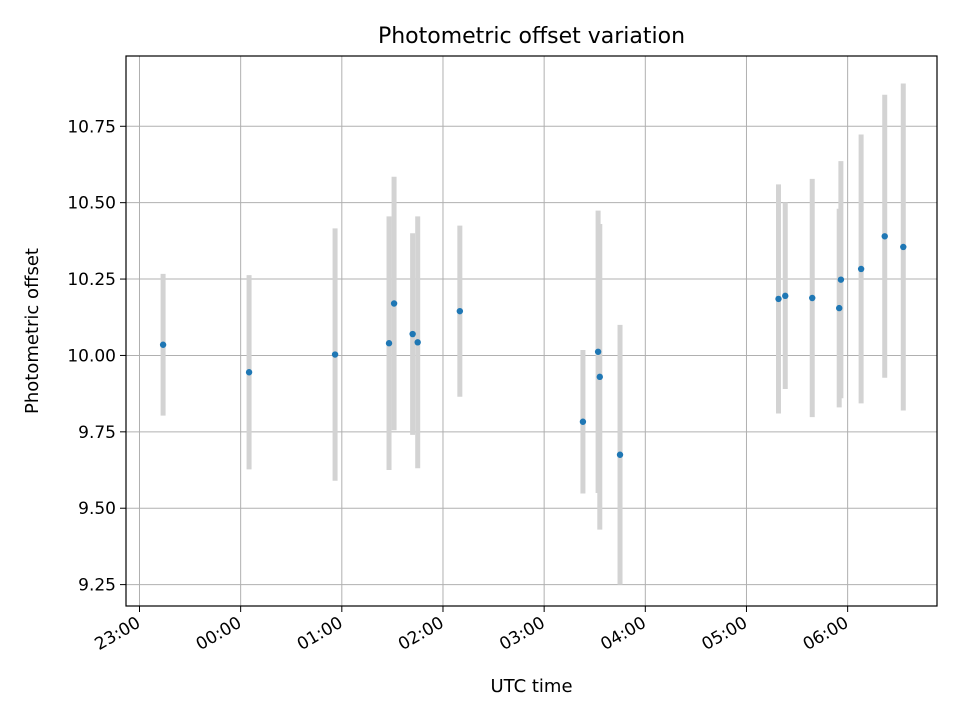 The width and height of the screenshot is (960, 720). Describe the element at coordinates (118, 634) in the screenshot. I see `x-tick-label: 23:00` at that location.